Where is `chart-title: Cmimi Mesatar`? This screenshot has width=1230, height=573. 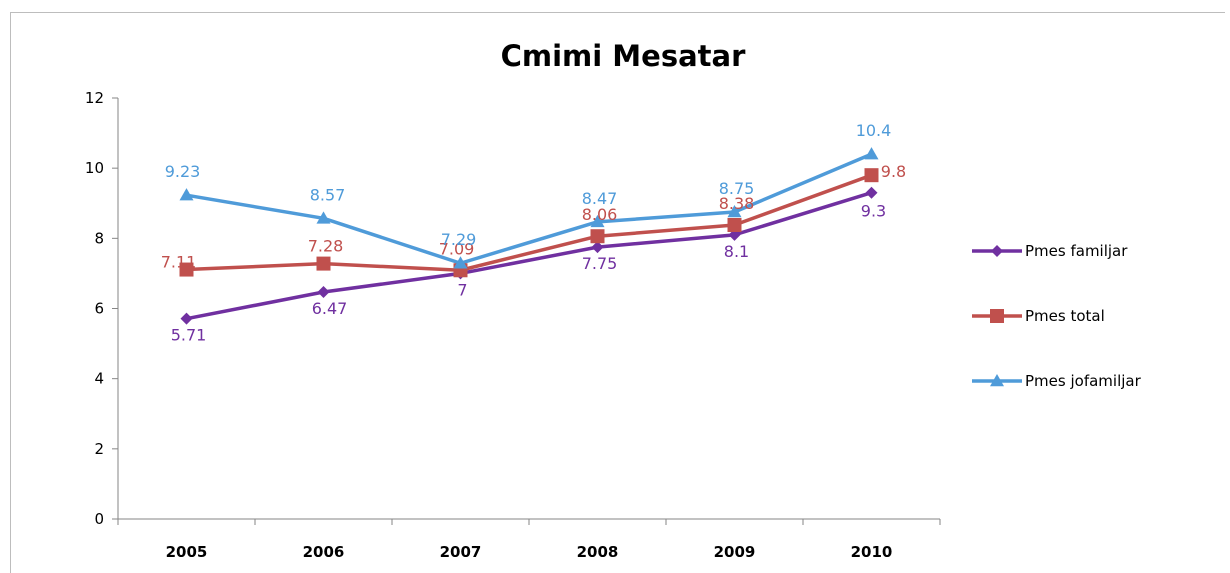
chart-title: Cmimi Mesatar is located at coordinates (623, 56).